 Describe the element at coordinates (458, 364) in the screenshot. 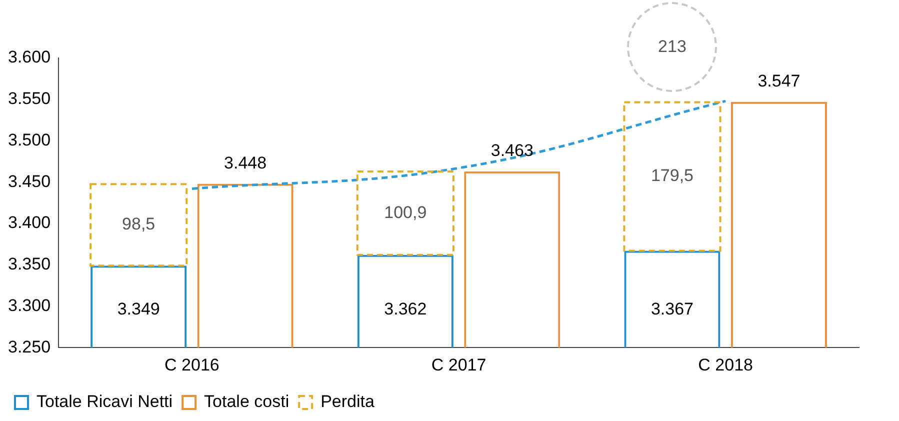

I see `x-tick-label: C 2017` at that location.